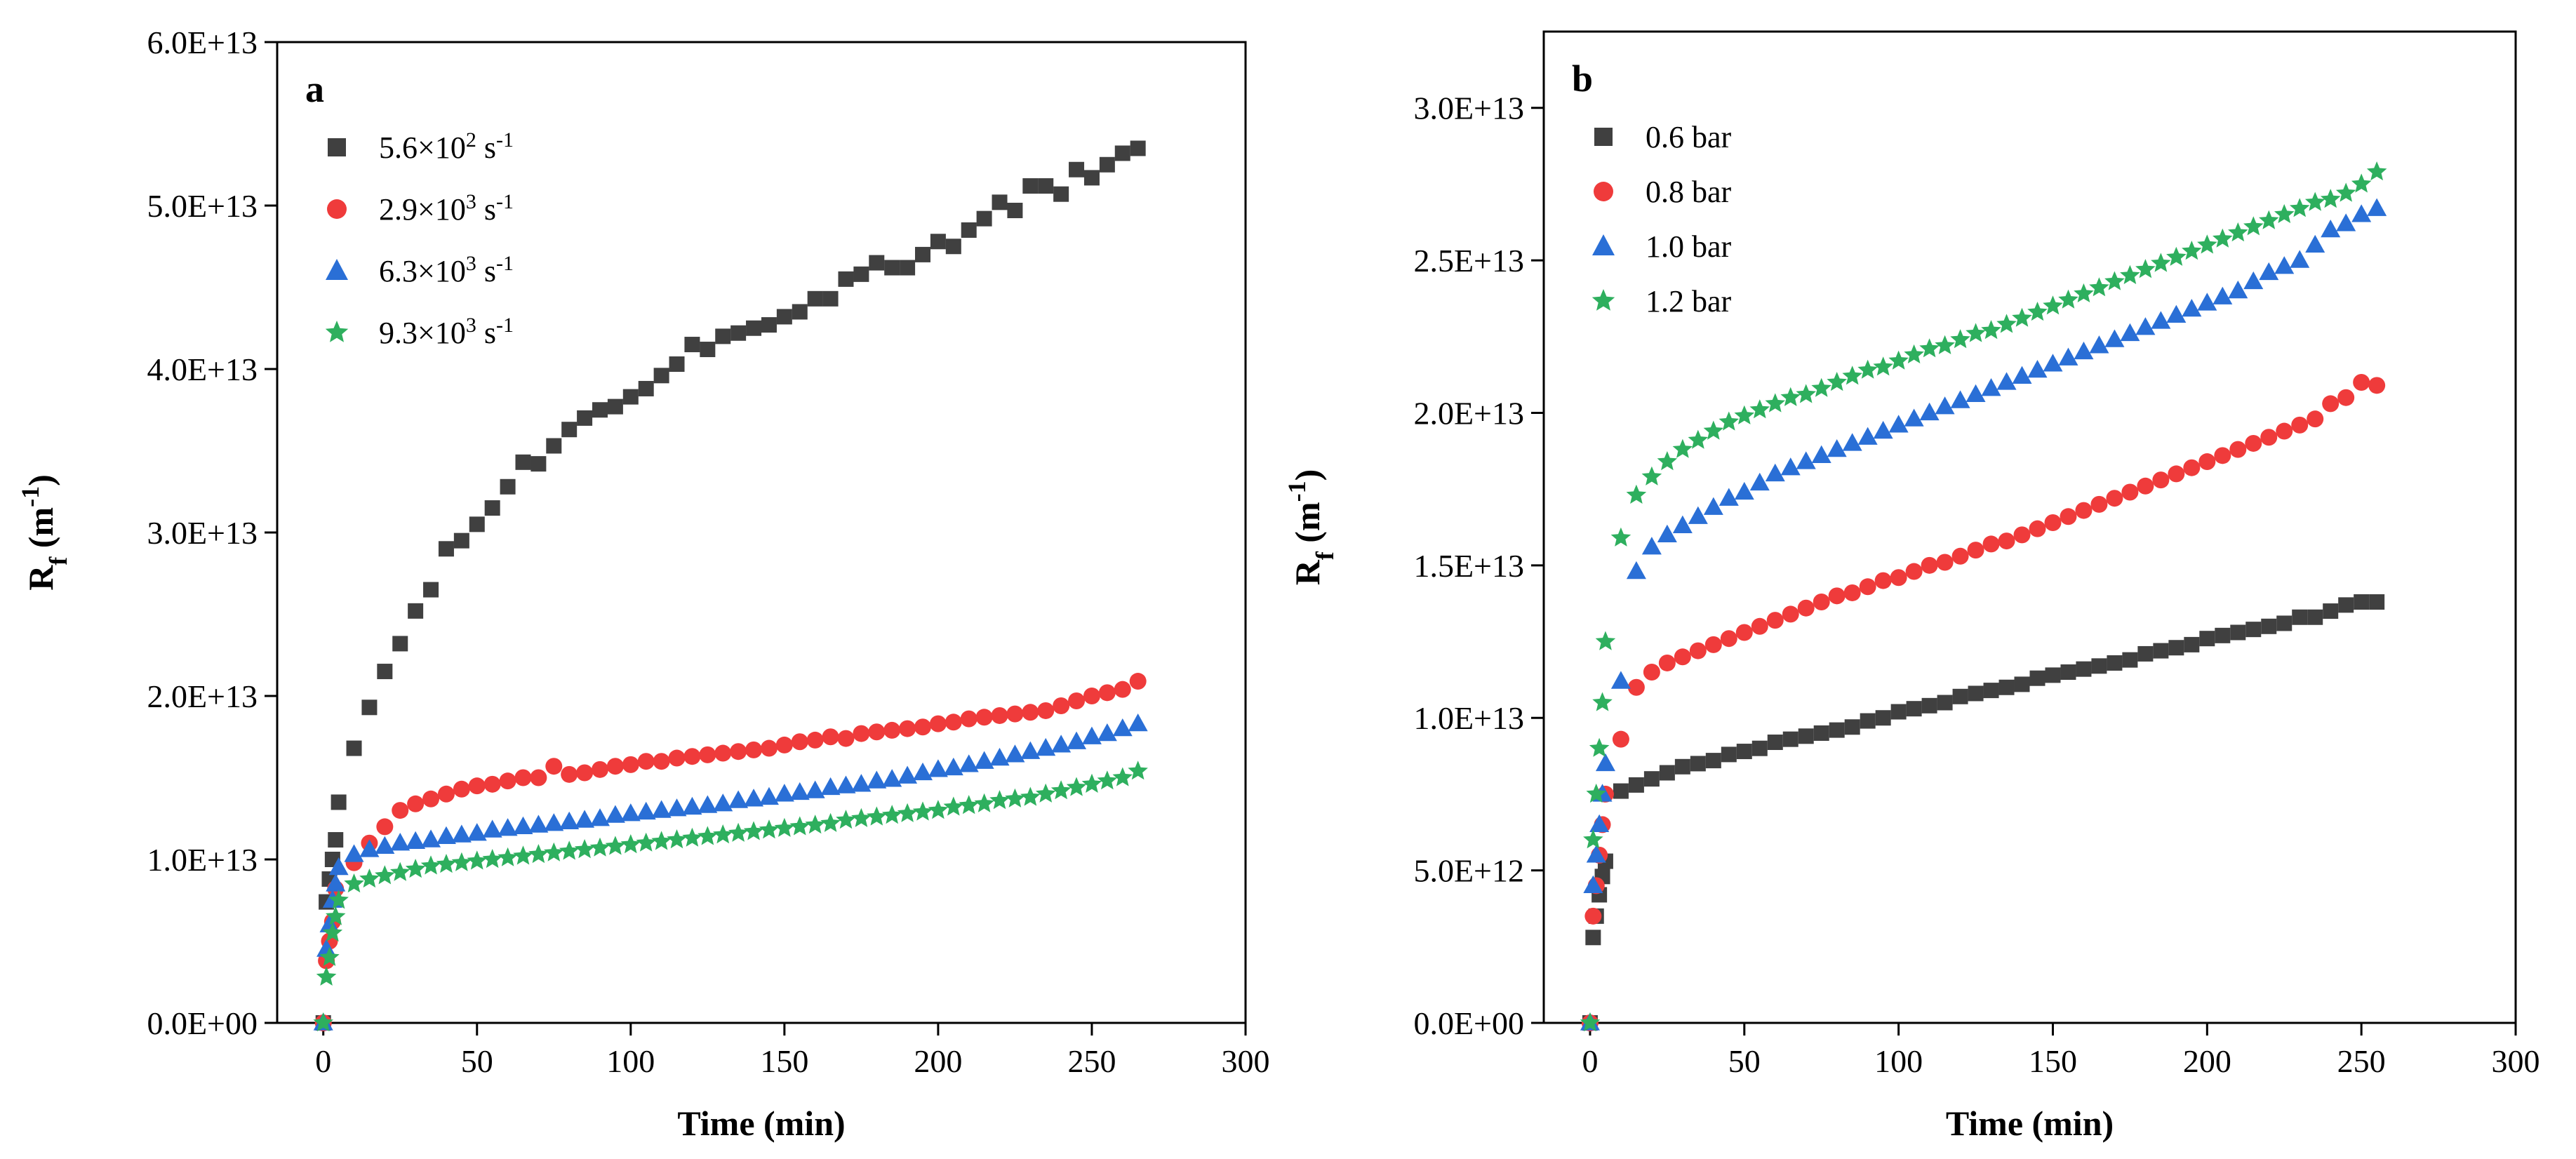 The height and width of the screenshot is (1159, 2576). I want to click on y-axis-title-part: R, so click(40, 578).